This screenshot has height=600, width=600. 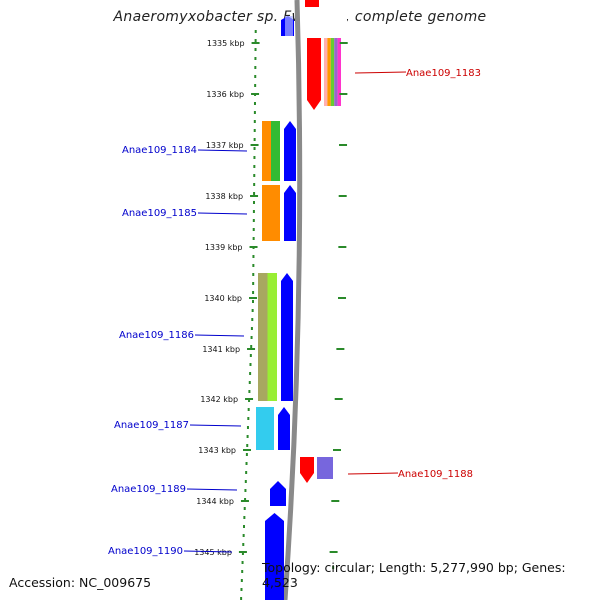 I want to click on tick-label: 1344 kbp, so click(x=215, y=501).